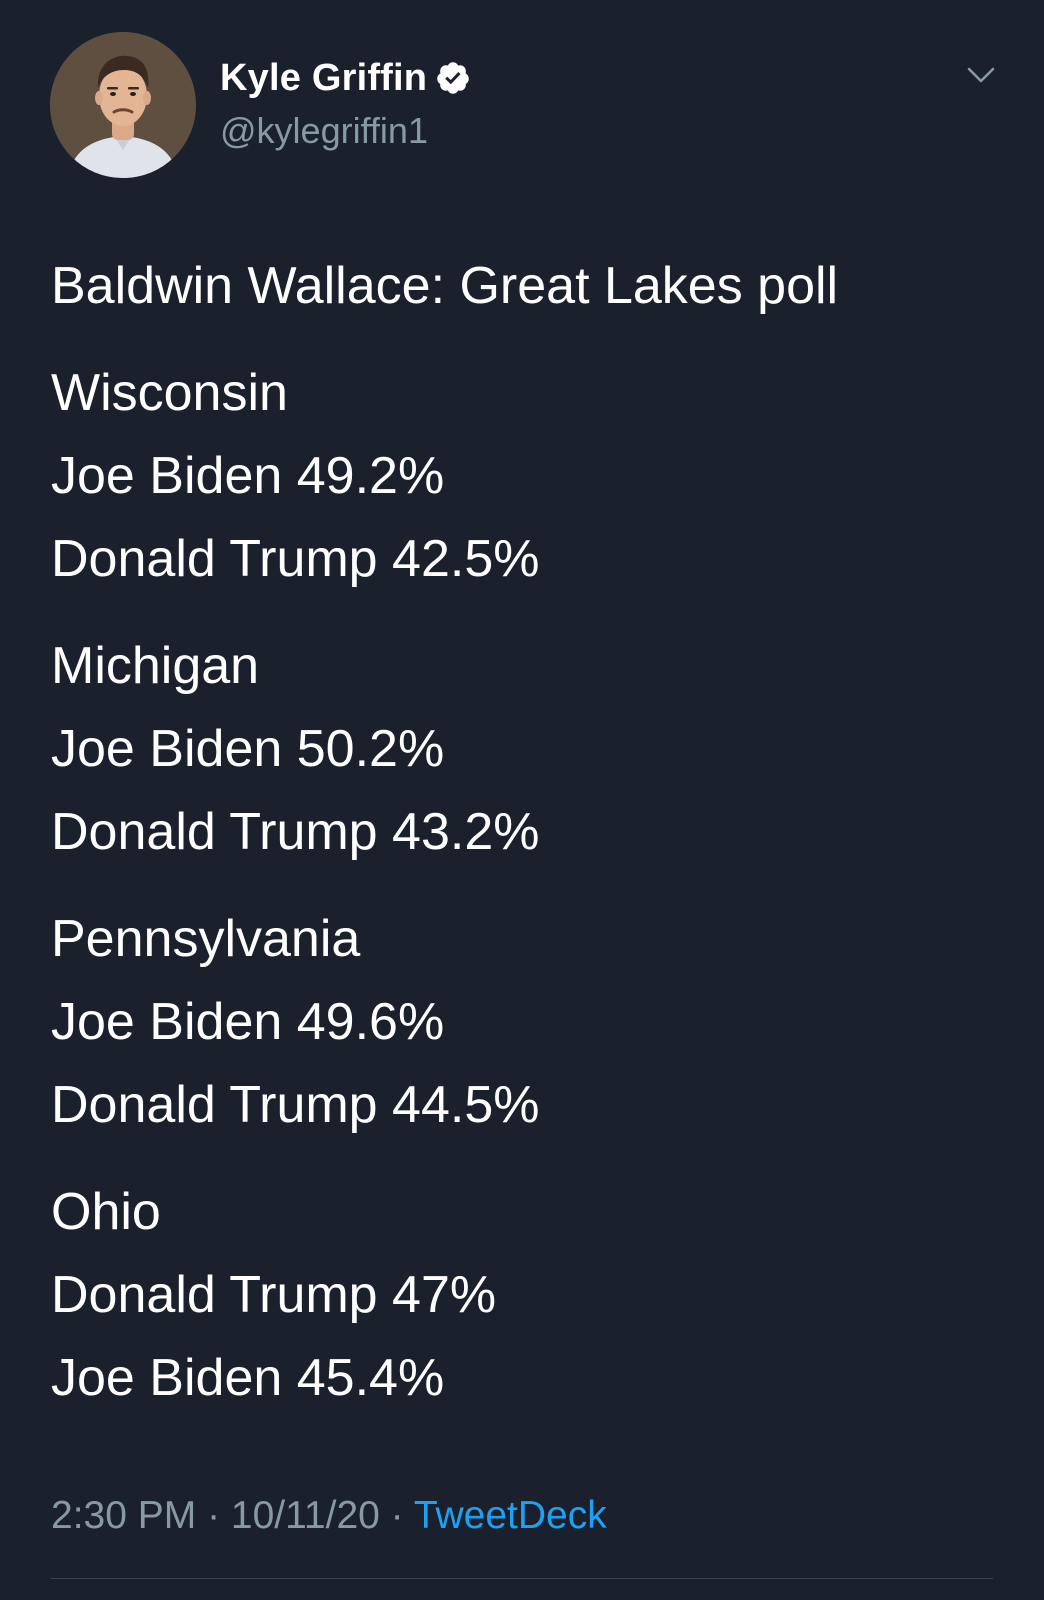 The height and width of the screenshot is (1600, 1044). I want to click on author-handle: @kylegriffin1, so click(324, 130).